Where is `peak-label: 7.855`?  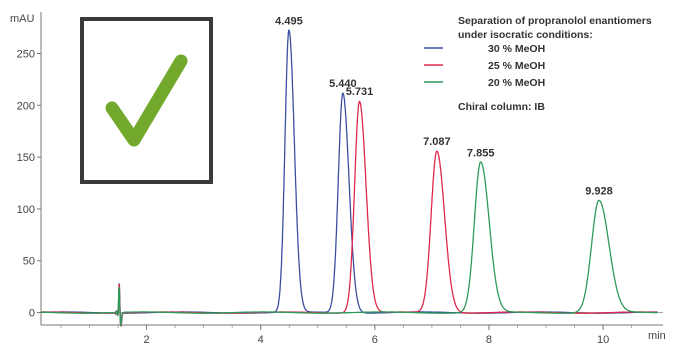 peak-label: 7.855 is located at coordinates (481, 153).